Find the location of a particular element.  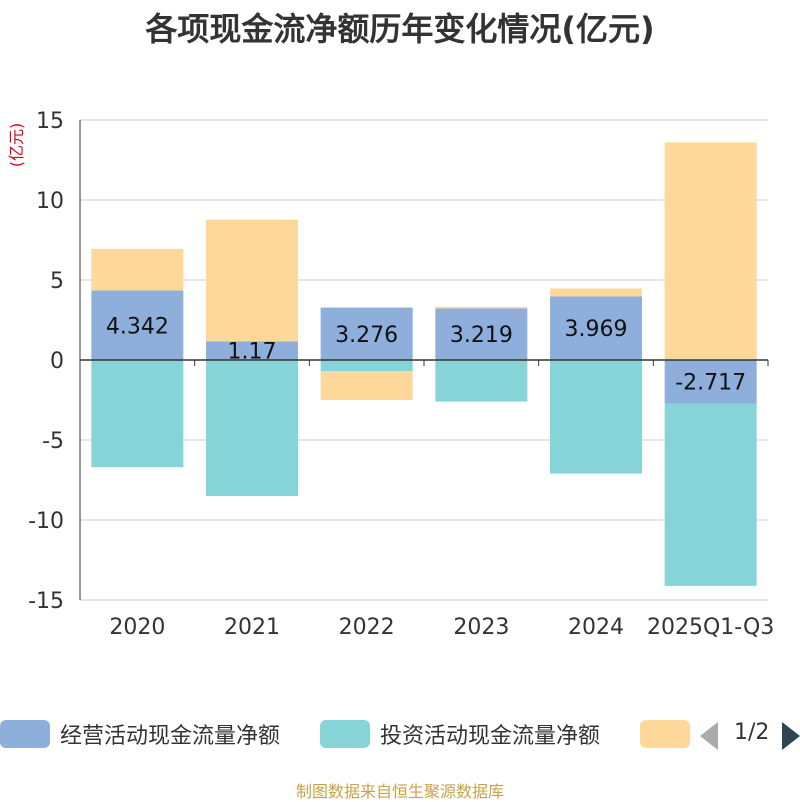

pager-next-icon is located at coordinates (791, 736).